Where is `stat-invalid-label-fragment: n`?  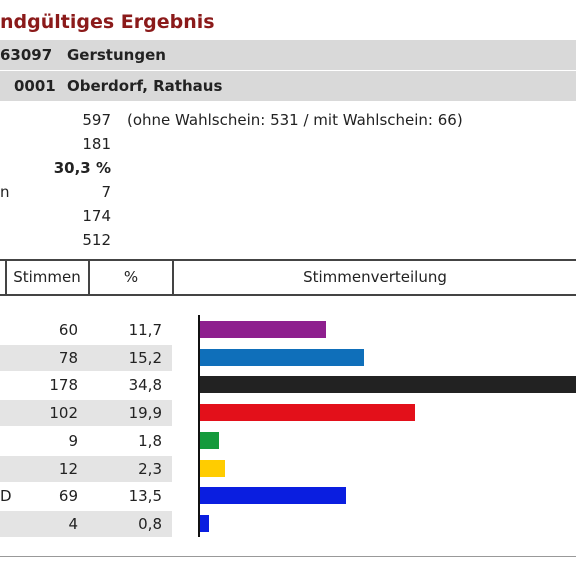 stat-invalid-label-fragment: n is located at coordinates (5, 192).